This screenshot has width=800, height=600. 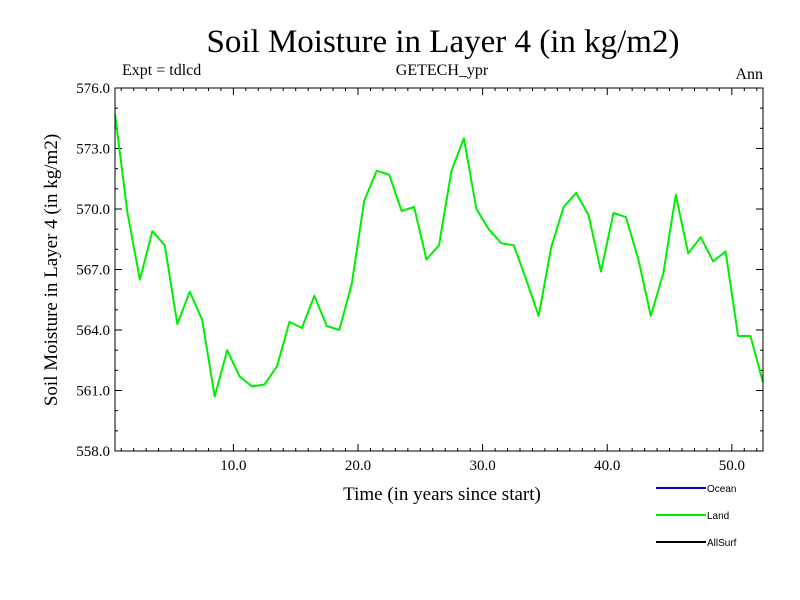 I want to click on x-axis-tick-labels: 10.0 20.0 30.0 40.0 50.0, so click(x=482, y=466).